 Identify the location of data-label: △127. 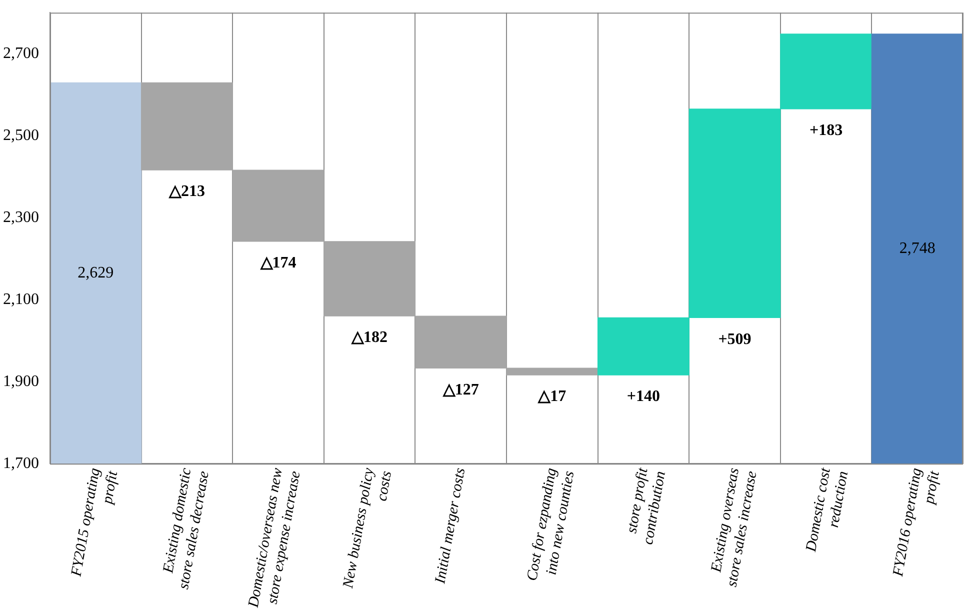
(460, 389).